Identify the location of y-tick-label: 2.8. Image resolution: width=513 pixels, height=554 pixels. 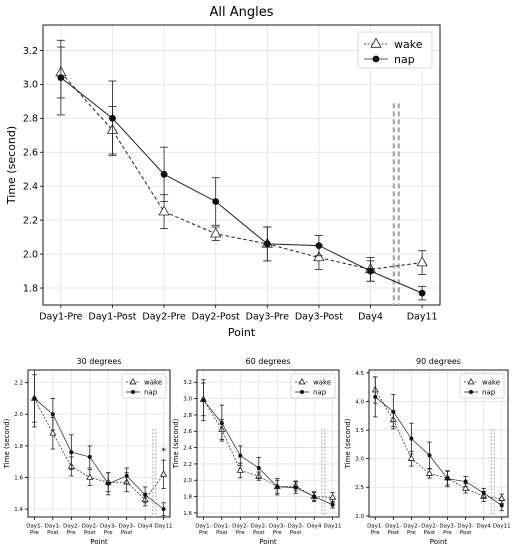
(187, 416).